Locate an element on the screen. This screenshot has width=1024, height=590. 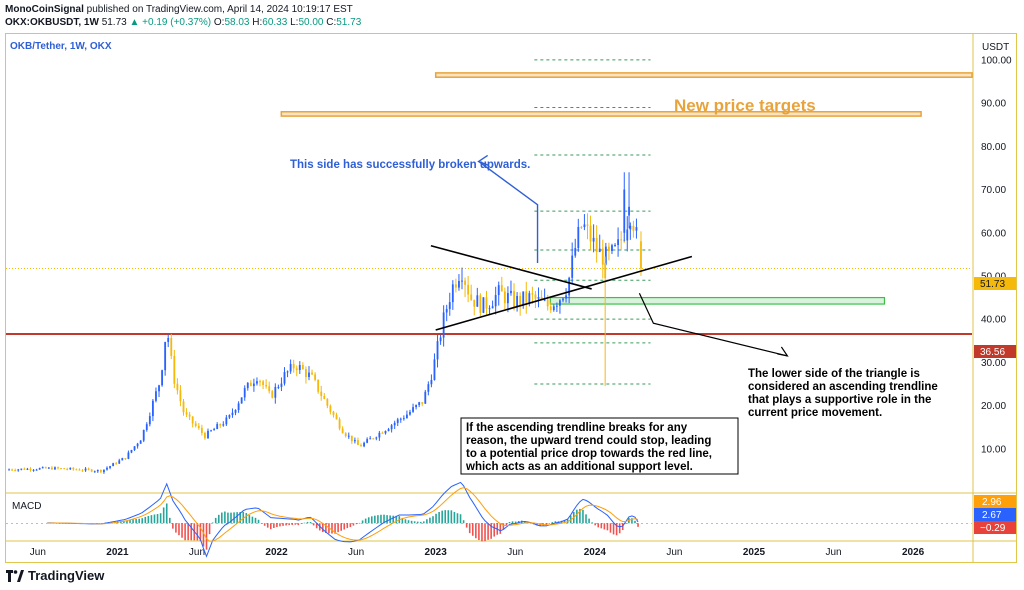
x-tick-label: Jun is located at coordinates (197, 552).